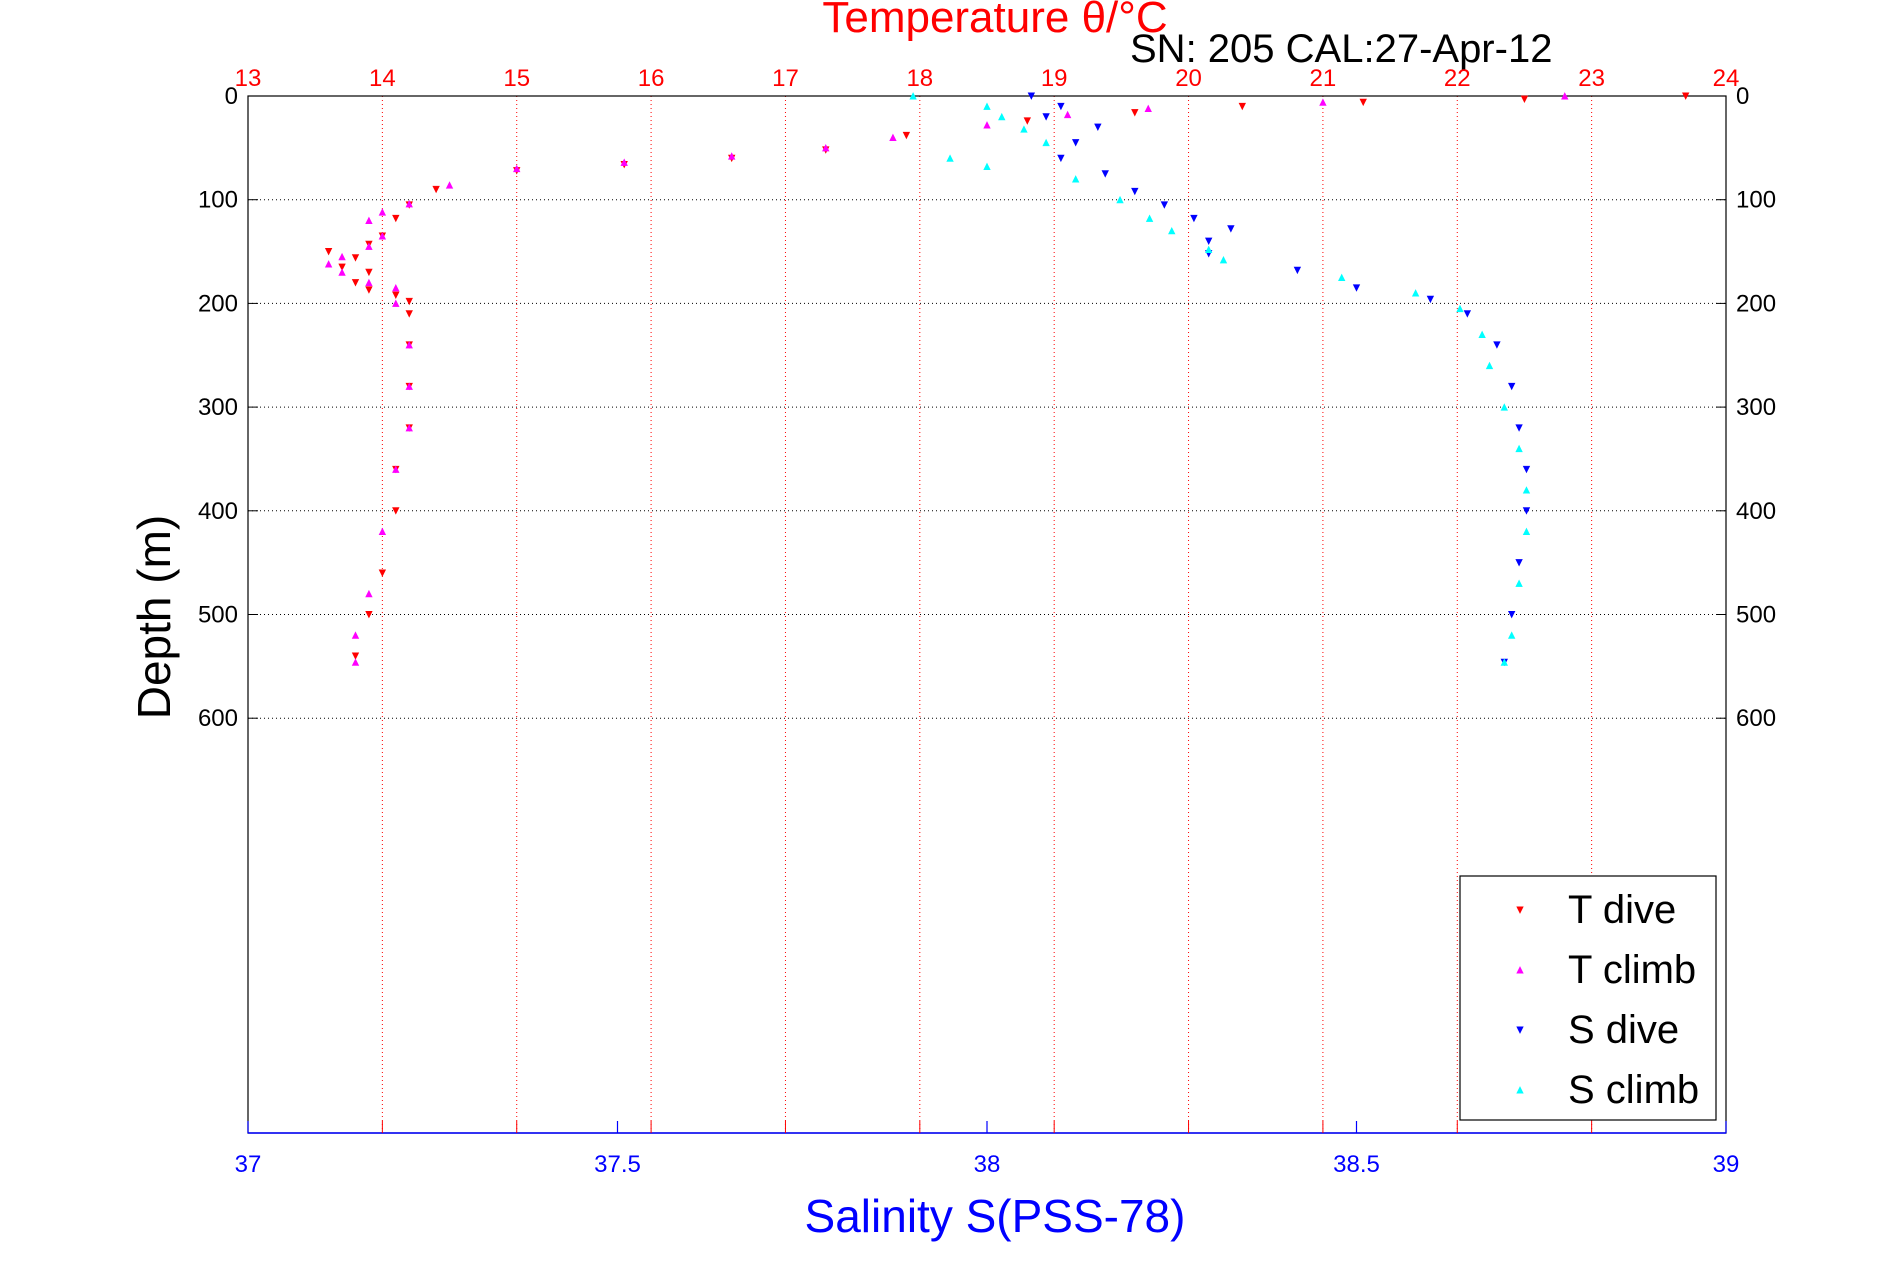  I want to click on depth-tick-label-right: 500, so click(1756, 615).